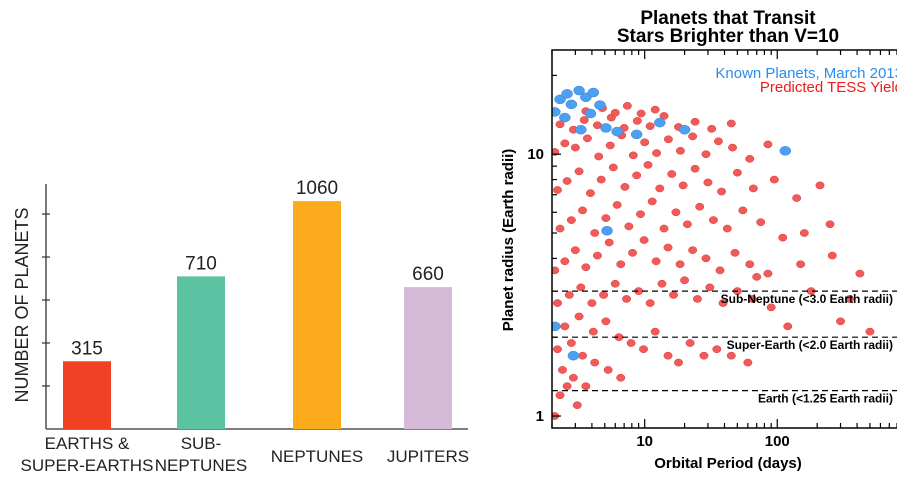 This screenshot has width=897, height=477. I want to click on scatter-chart-title-line-2: Stars Brighter than V=10, so click(728, 36).